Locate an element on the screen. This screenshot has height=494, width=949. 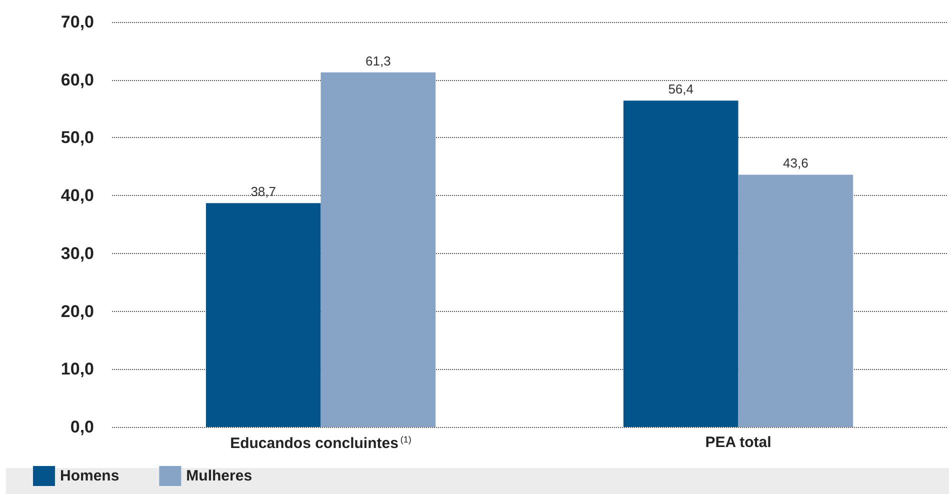
legend-label: Mulheres is located at coordinates (219, 476).